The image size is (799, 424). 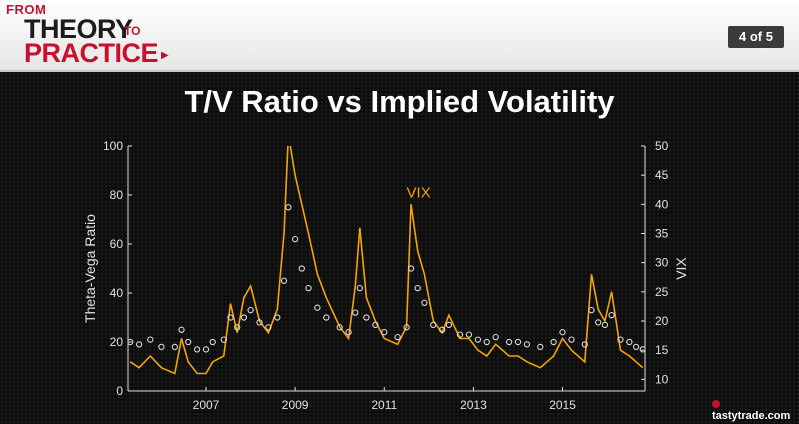 I want to click on x-tick-label: 2007, so click(x=206, y=405).